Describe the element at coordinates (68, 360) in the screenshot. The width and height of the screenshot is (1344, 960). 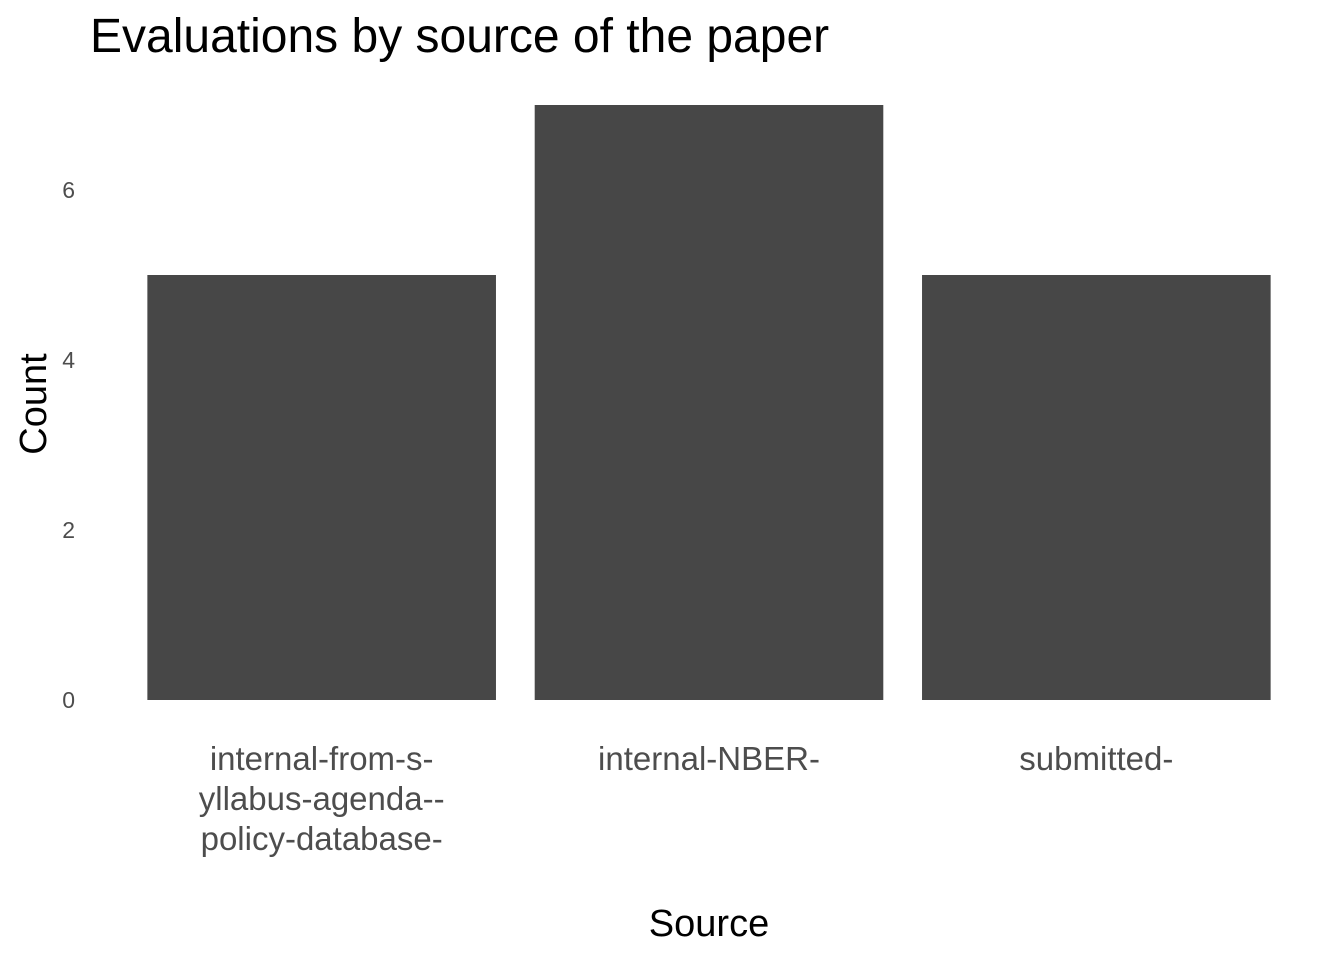
I see `y-tick-label: 4` at that location.